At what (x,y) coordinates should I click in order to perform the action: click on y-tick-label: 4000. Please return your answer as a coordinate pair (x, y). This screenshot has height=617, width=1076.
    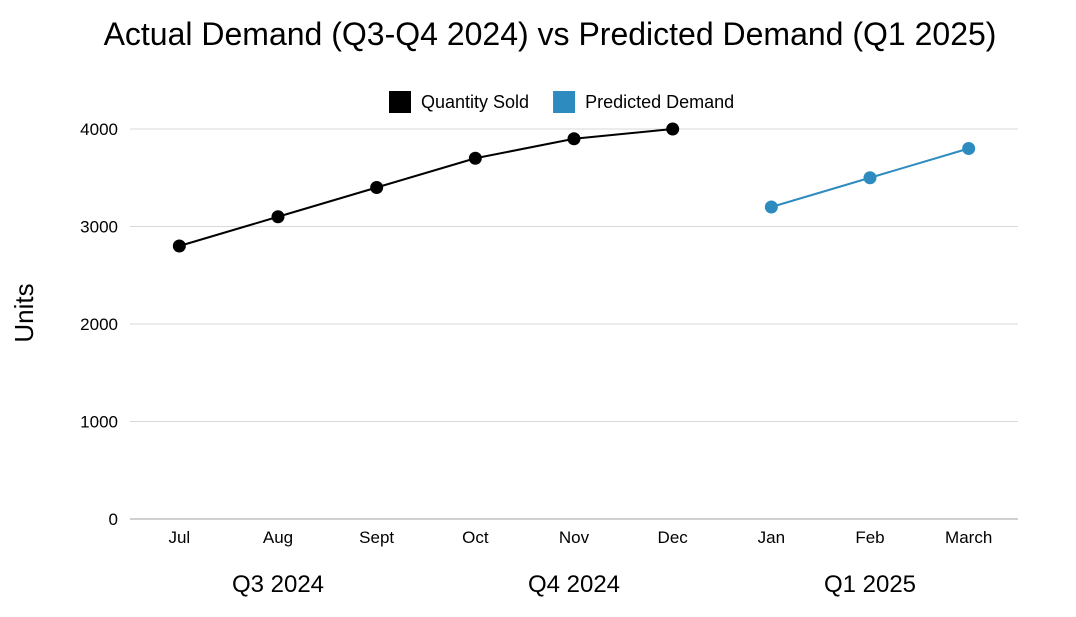
    Looking at the image, I should click on (99, 129).